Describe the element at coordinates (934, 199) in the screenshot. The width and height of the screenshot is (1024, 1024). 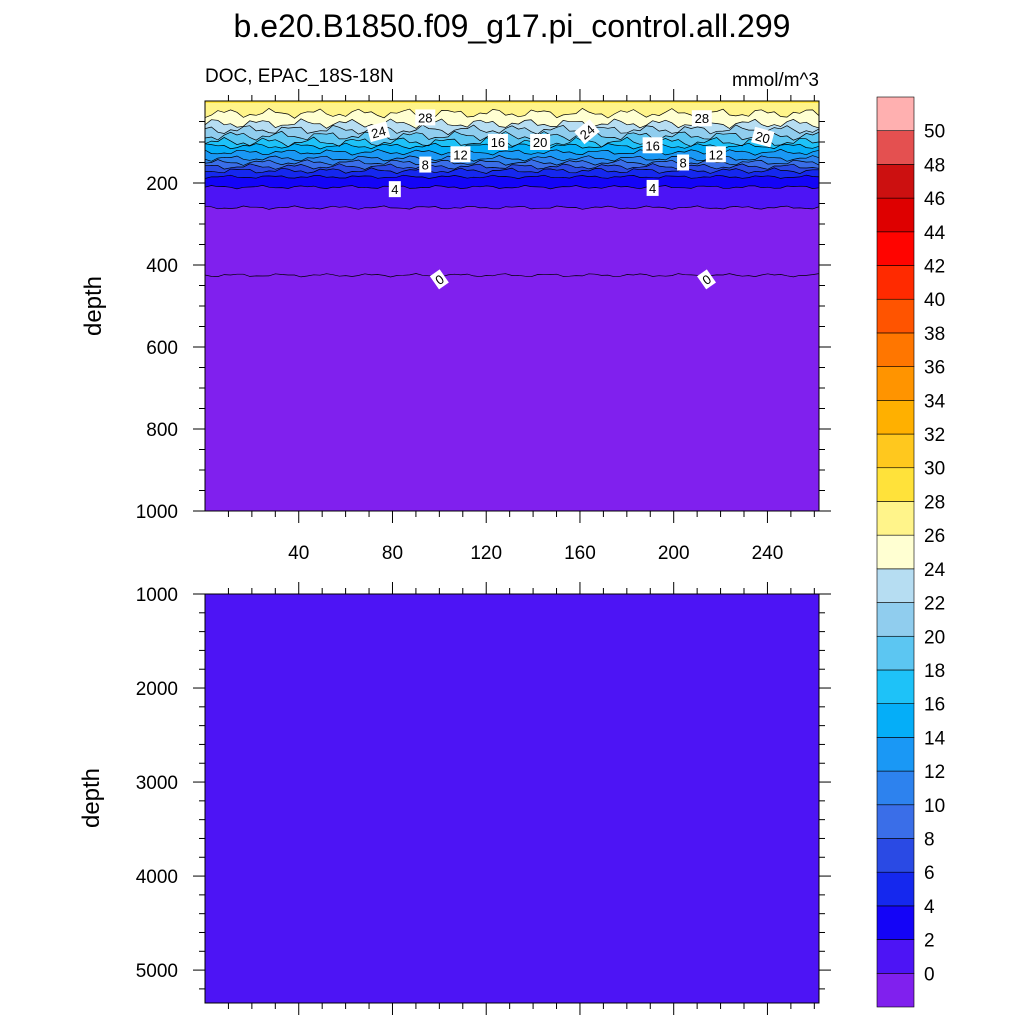
I see `colorbar-tick-label: 46` at that location.